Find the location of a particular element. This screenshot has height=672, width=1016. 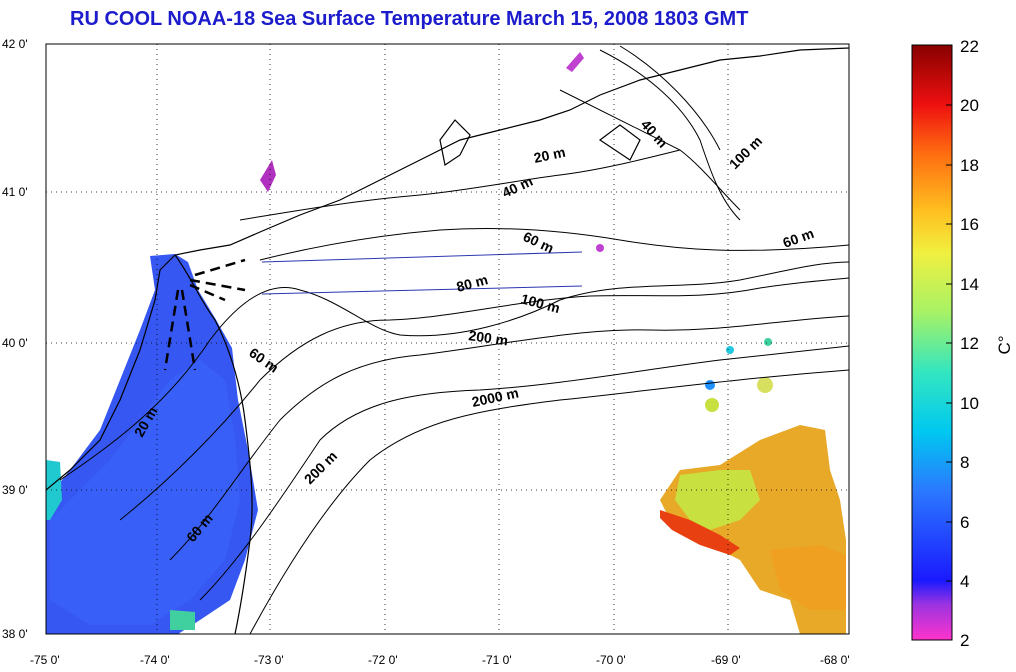

colorbar-ticks: 22 20 18 16 14 12 10 8 6 4 2 is located at coordinates (962, 343).